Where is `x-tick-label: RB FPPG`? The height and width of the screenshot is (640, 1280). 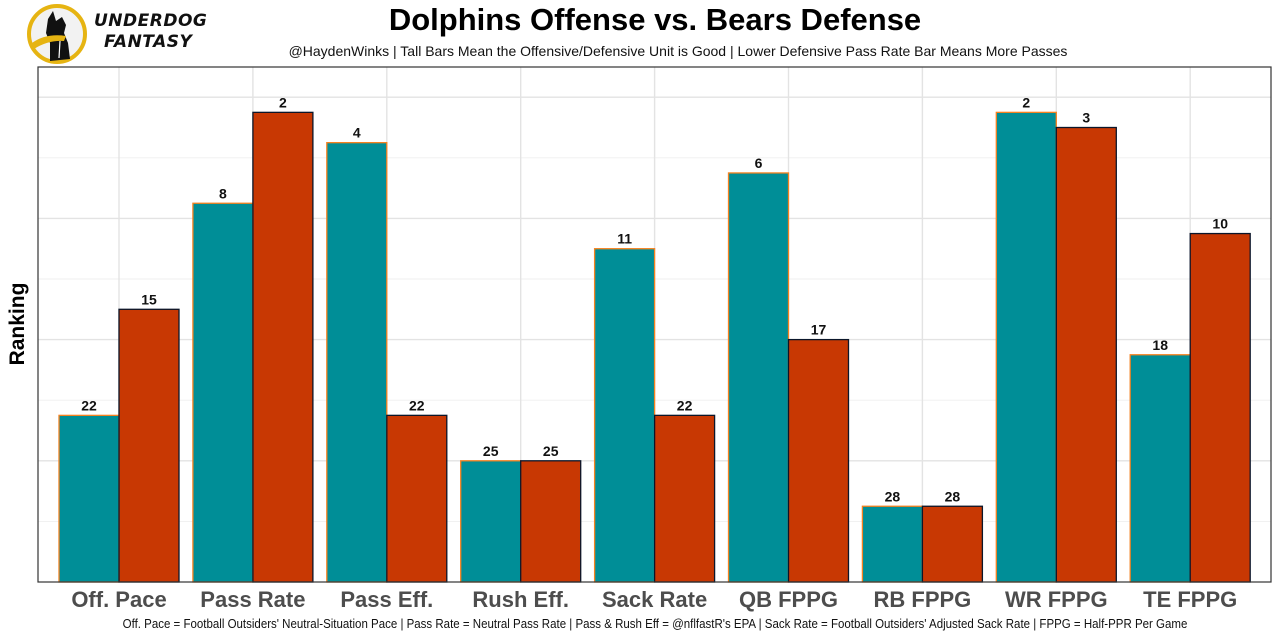 x-tick-label: RB FPPG is located at coordinates (923, 599).